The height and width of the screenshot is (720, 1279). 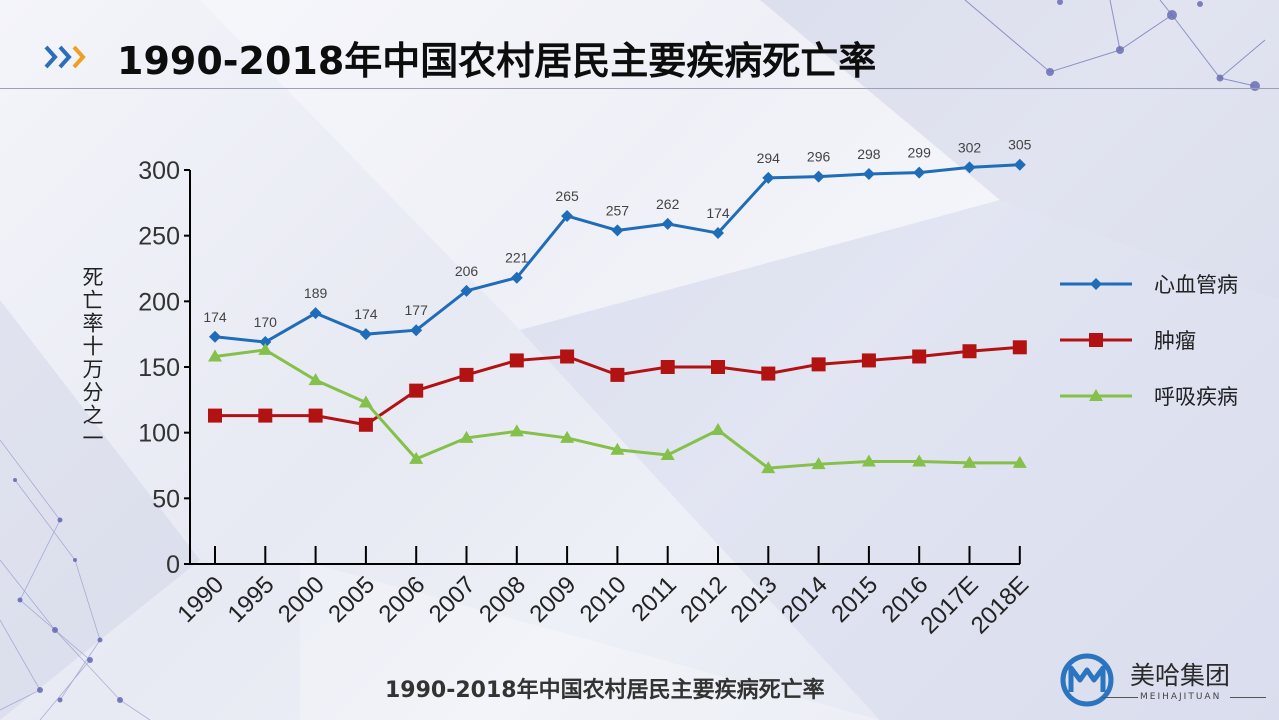 I want to click on data-label: 299, so click(x=920, y=153).